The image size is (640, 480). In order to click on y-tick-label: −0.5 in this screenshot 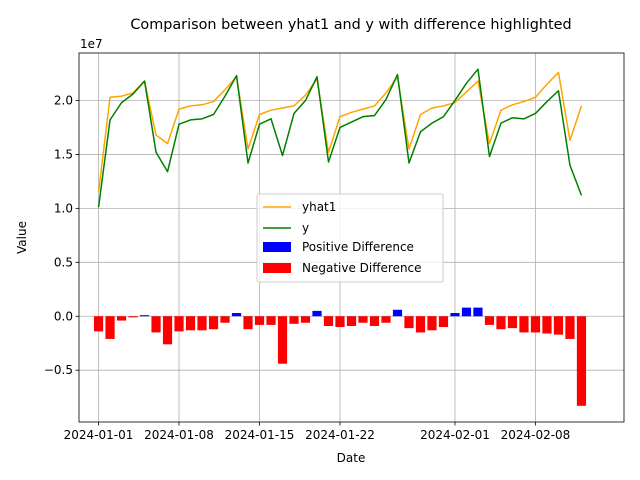, I will do `click(58, 370)`.